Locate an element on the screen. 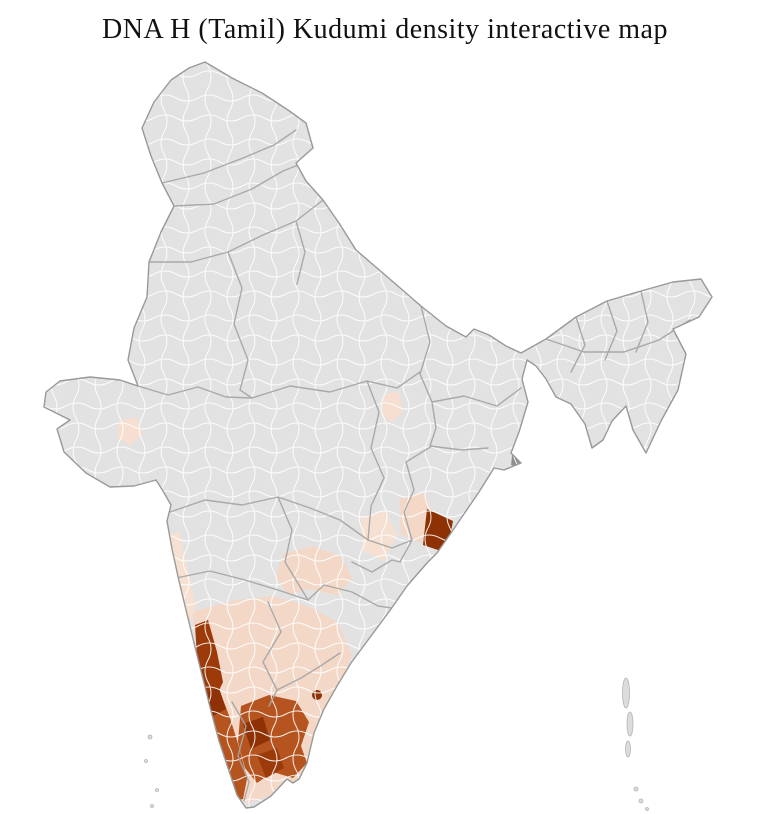 The image size is (770, 814). andaman-nicobar-islands is located at coordinates (635, 744).